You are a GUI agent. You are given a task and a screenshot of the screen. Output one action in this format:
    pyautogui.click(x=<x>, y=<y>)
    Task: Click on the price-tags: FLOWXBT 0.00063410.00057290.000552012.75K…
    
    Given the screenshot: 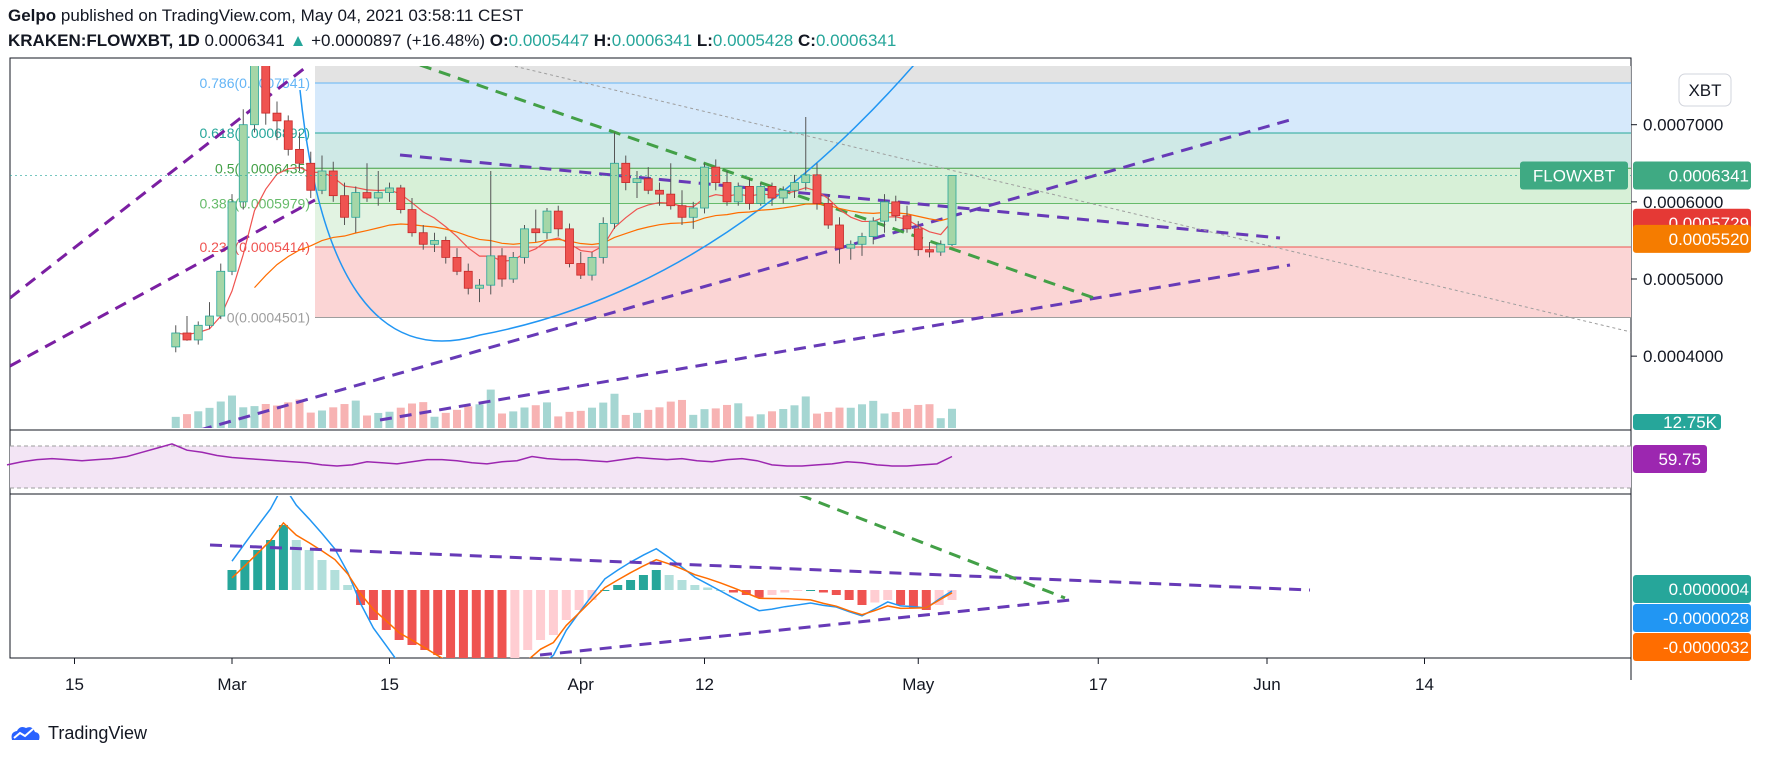 What is the action you would take?
    pyautogui.click(x=1635, y=411)
    